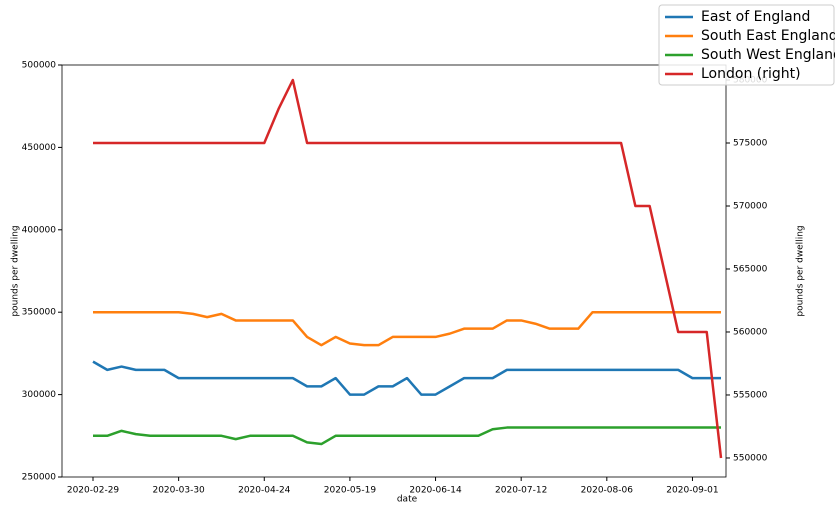  I want to click on y-axis-label: pounds per dwelling, so click(16, 270).